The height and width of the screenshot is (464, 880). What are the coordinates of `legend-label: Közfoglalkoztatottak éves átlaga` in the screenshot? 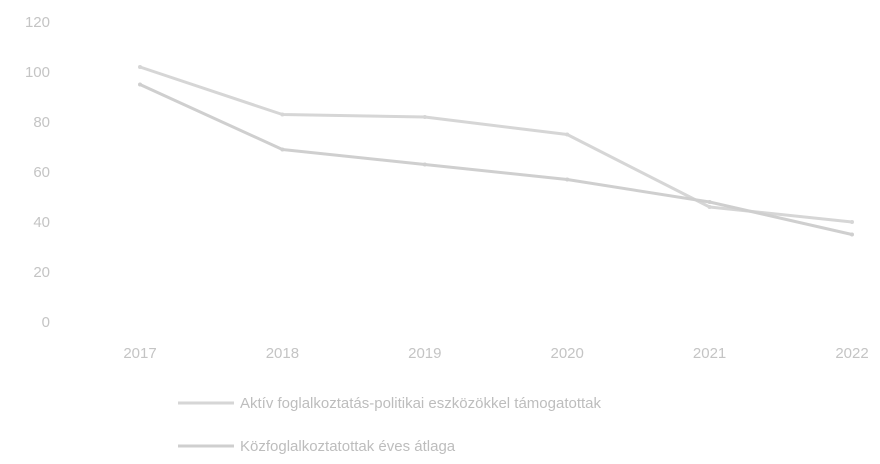 It's located at (348, 446).